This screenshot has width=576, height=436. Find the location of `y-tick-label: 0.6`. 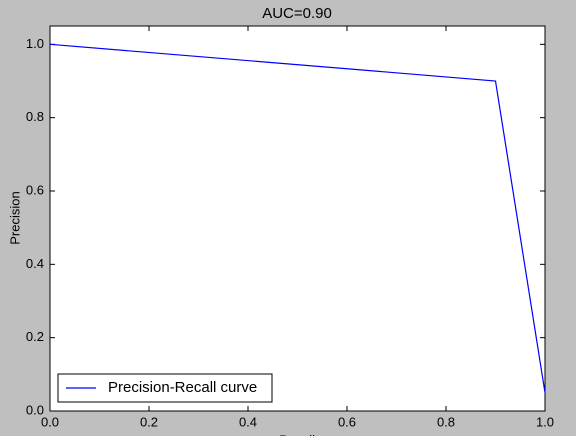

y-tick-label: 0.6 is located at coordinates (35, 189).